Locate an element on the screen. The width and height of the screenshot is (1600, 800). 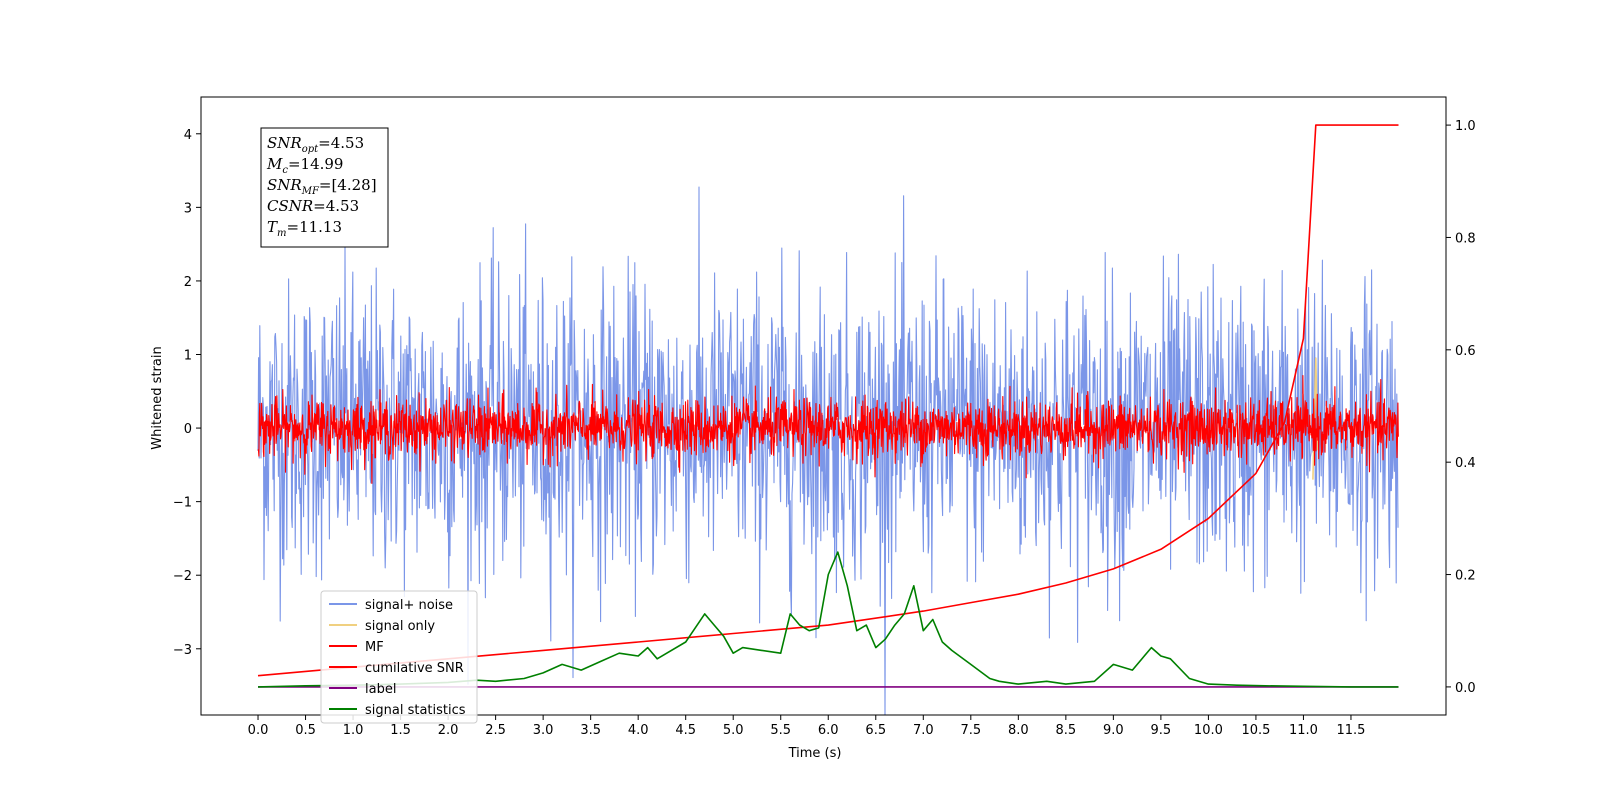
annotation-line: SNRopt=4.53 is located at coordinates (315, 144).